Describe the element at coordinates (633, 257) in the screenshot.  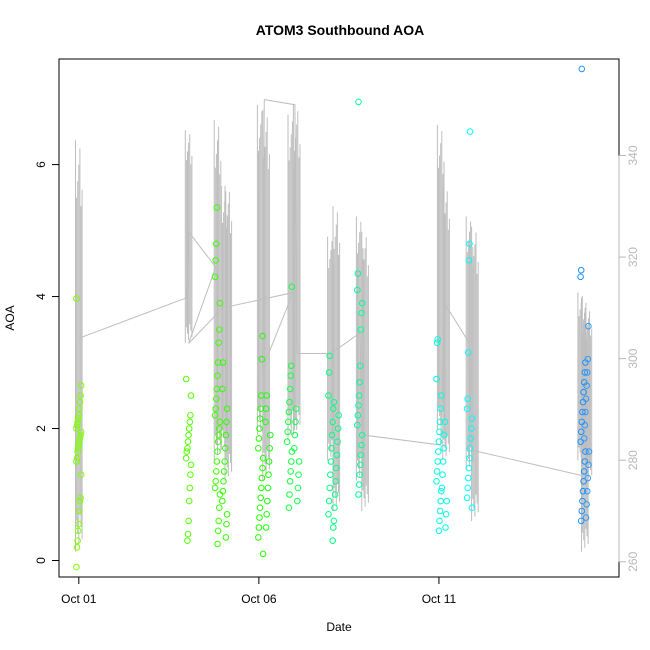
I see `right-tick-label: 320` at that location.